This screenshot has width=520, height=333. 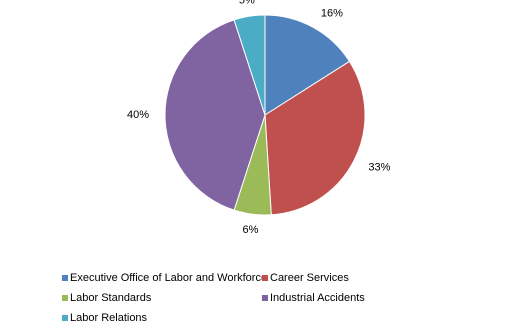 What do you see at coordinates (111, 298) in the screenshot?
I see `legend-label: Labor Standards` at bounding box center [111, 298].